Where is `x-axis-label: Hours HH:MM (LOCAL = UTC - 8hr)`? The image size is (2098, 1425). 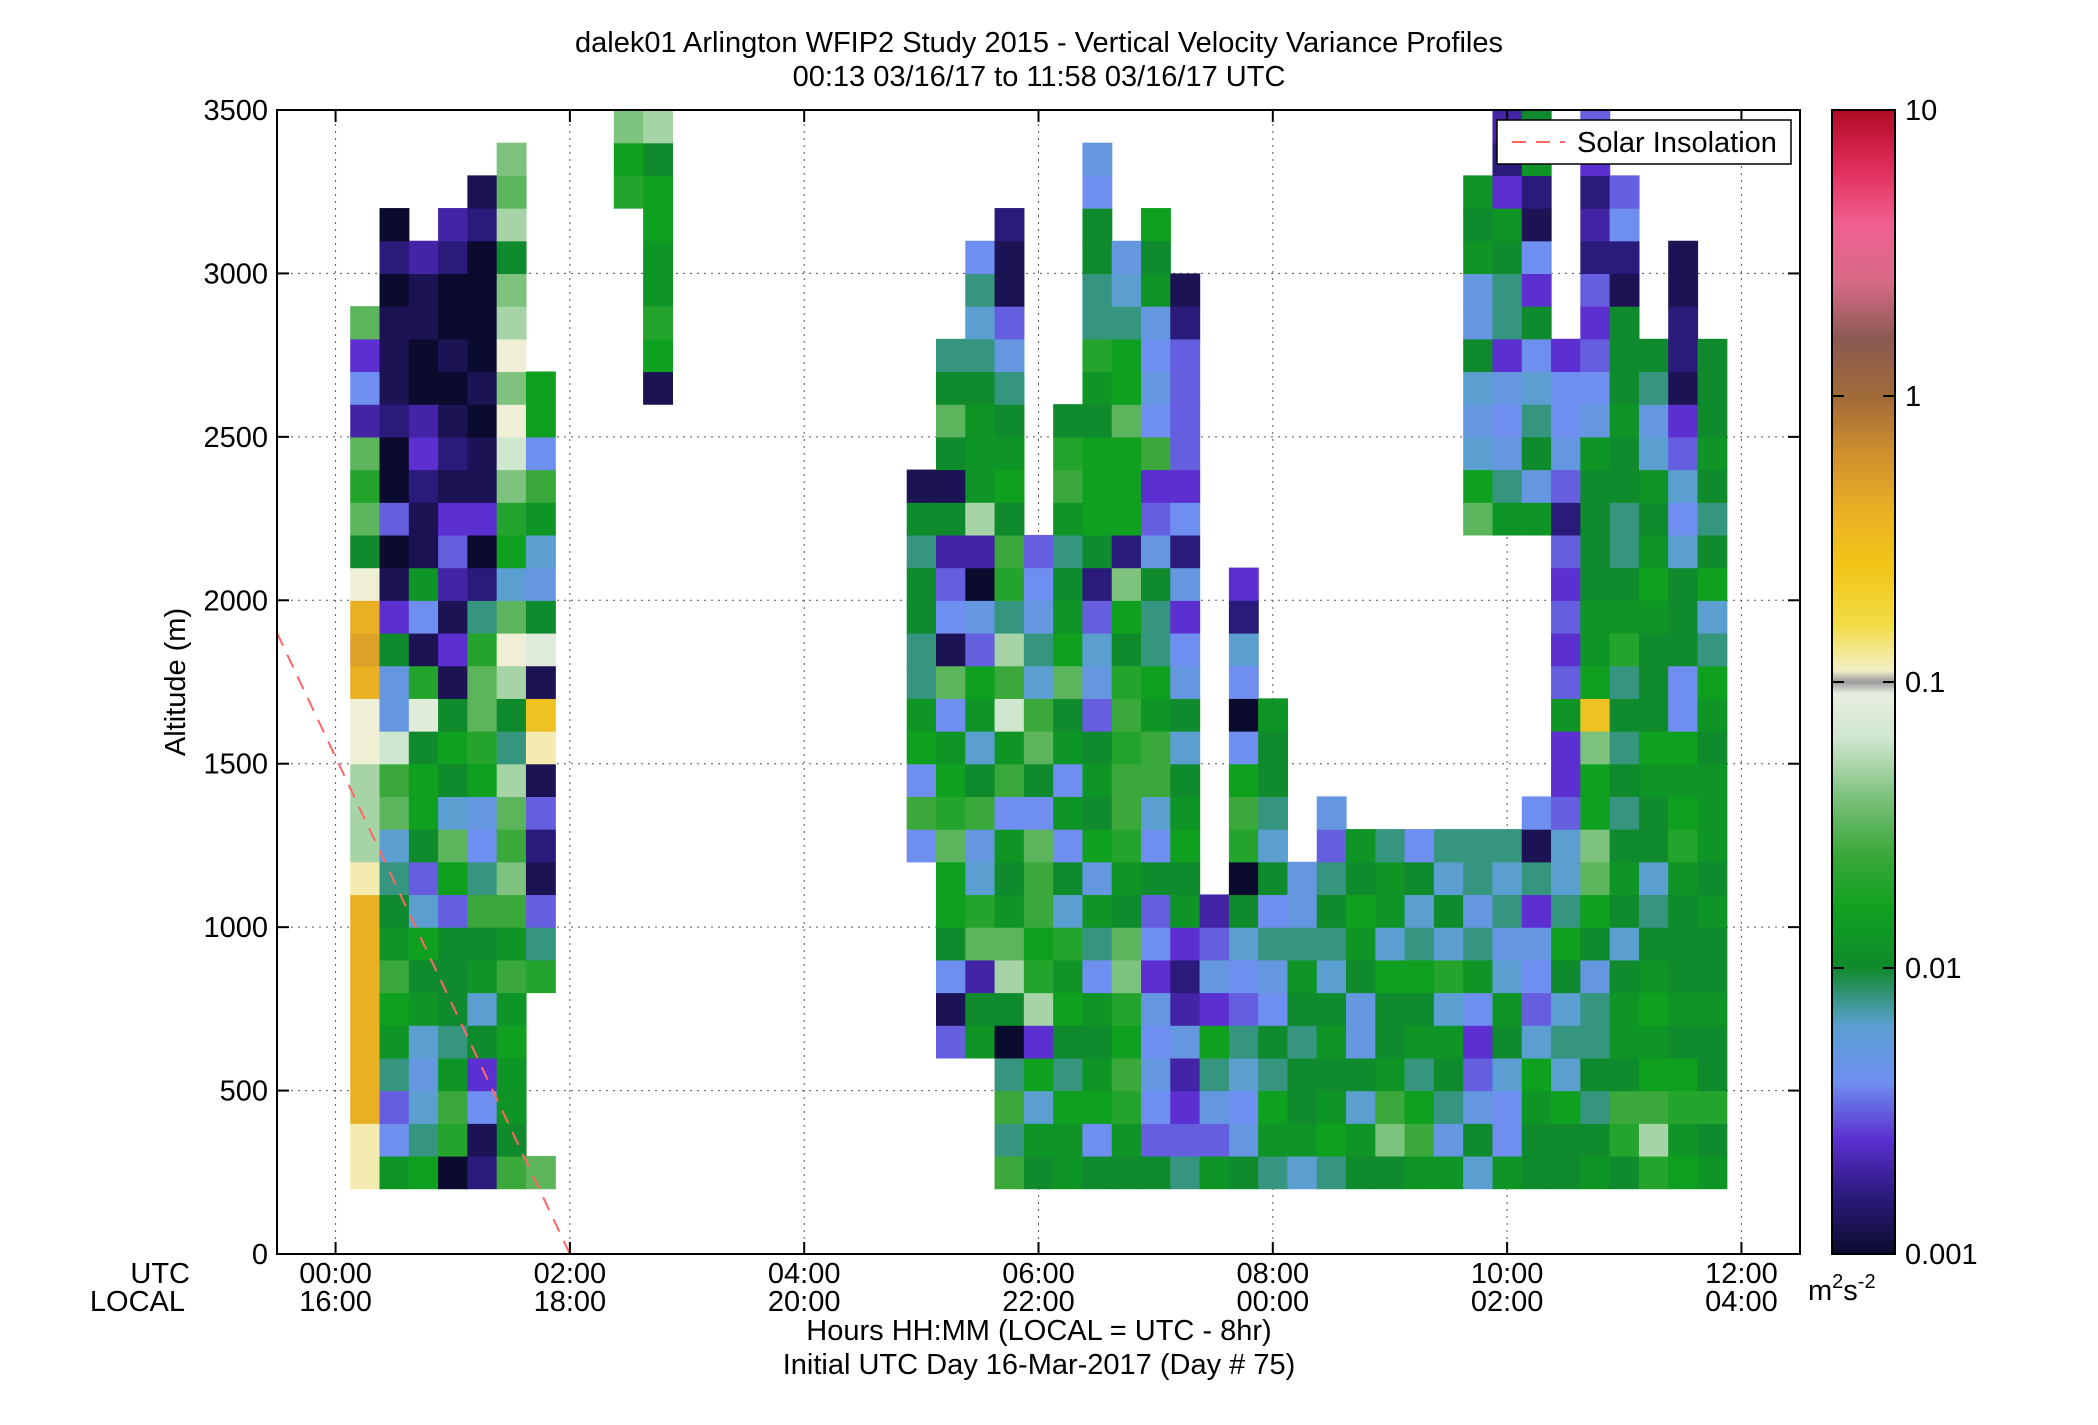 x-axis-label: Hours HH:MM (LOCAL = UTC - 8hr) is located at coordinates (1038, 1331).